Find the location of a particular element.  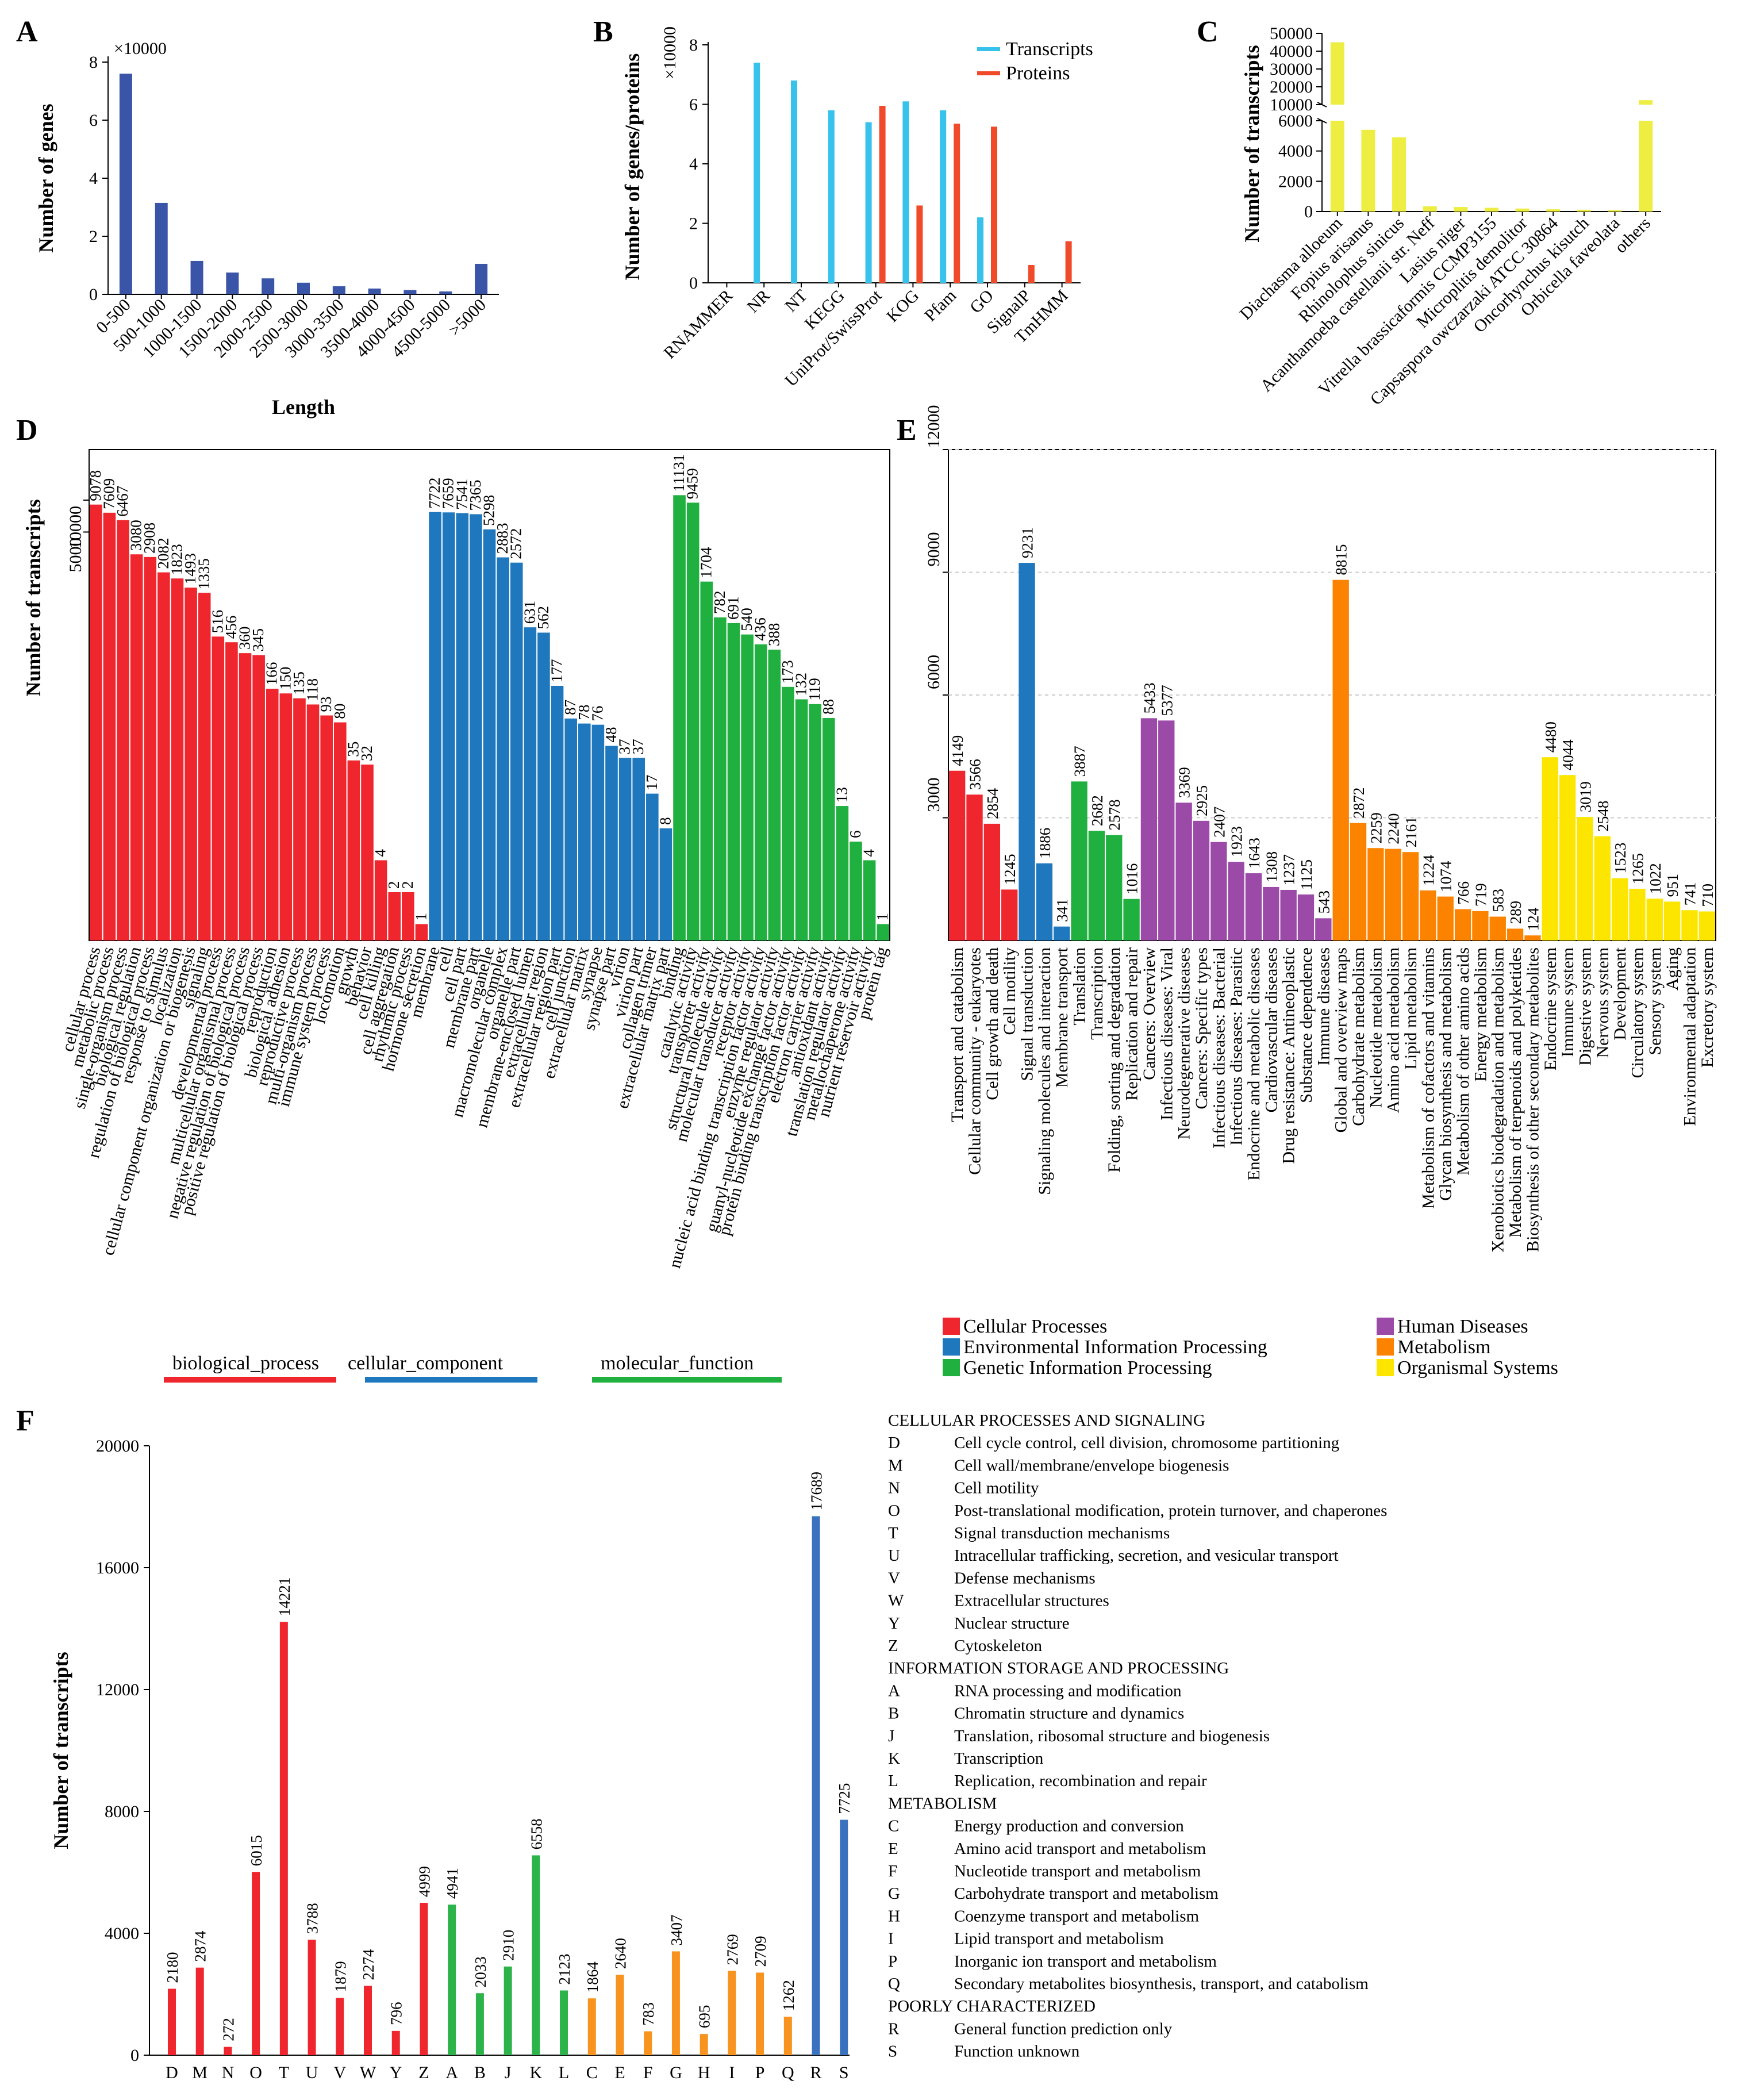

panel-f-x-tick-label: H is located at coordinates (704, 2072).